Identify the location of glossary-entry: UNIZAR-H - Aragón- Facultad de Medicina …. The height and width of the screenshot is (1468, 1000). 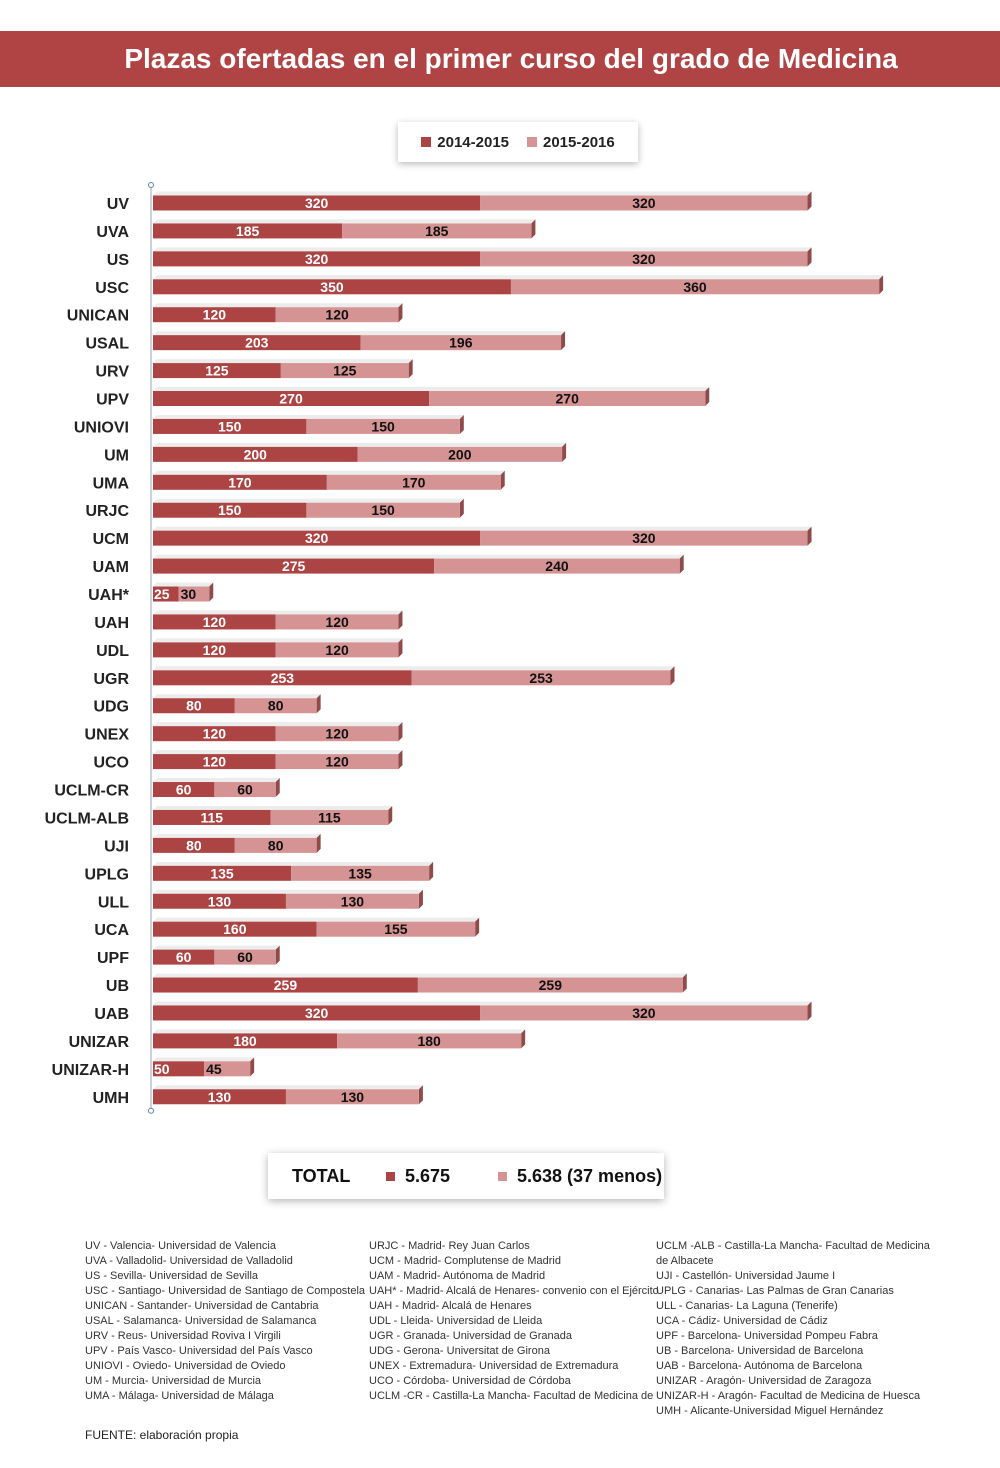
(788, 1396).